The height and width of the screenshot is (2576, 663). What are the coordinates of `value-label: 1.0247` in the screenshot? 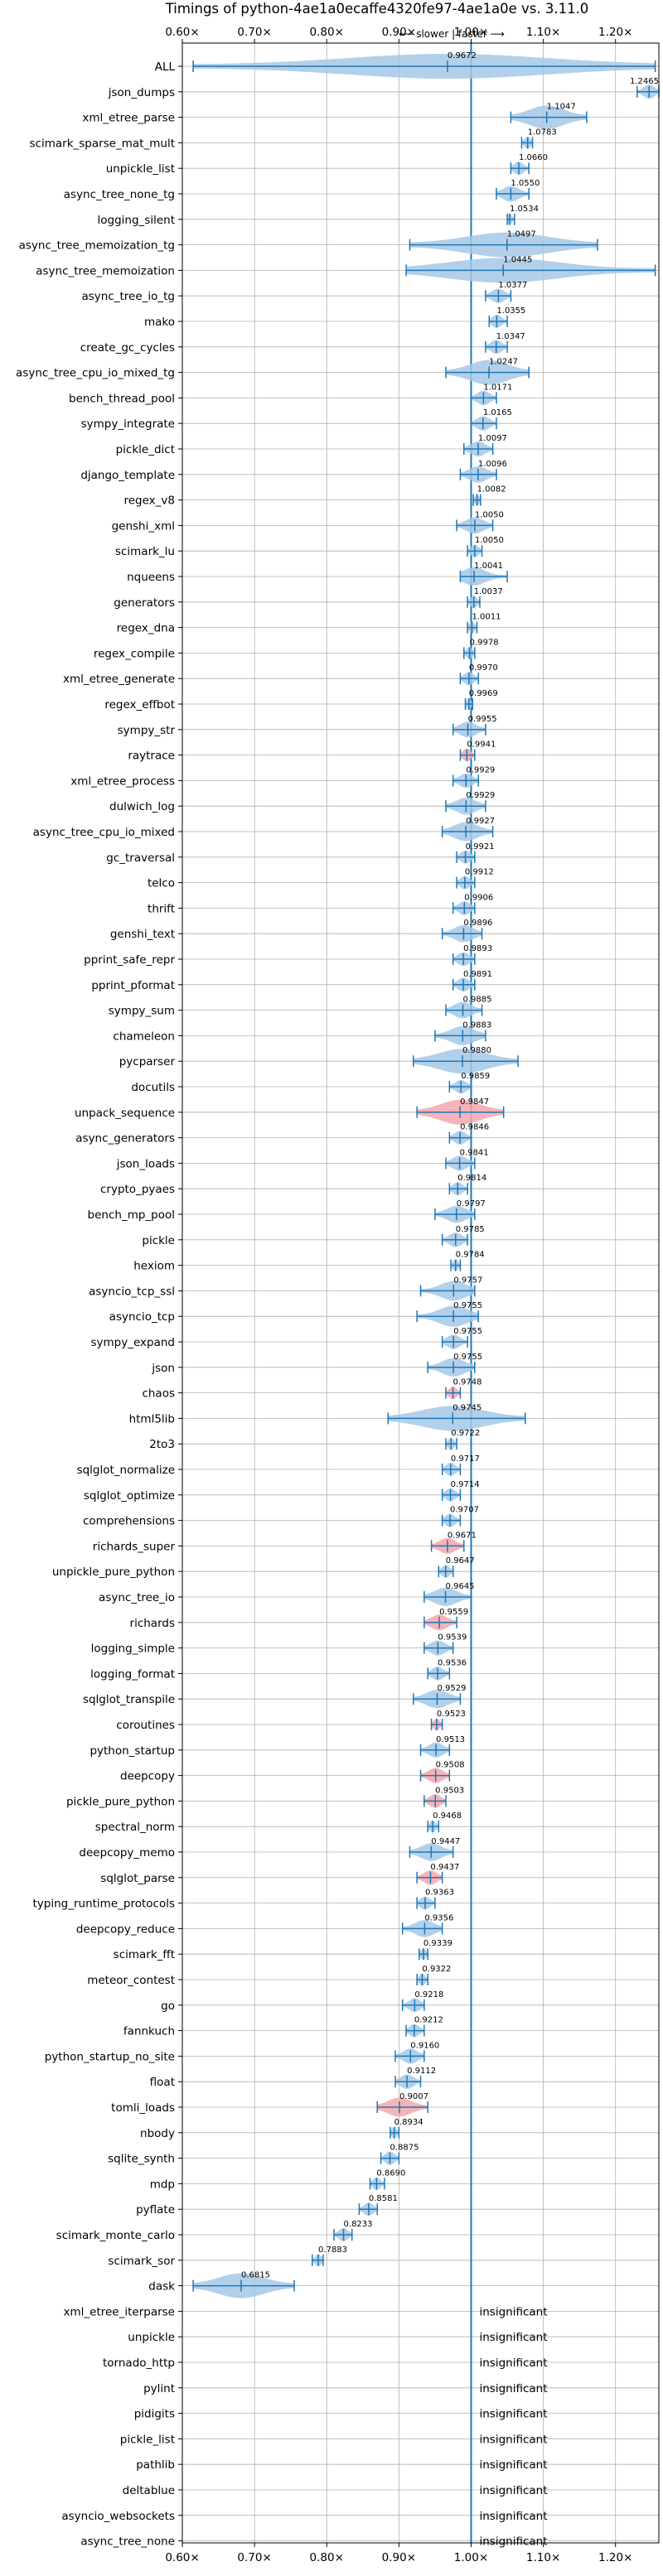 It's located at (503, 362).